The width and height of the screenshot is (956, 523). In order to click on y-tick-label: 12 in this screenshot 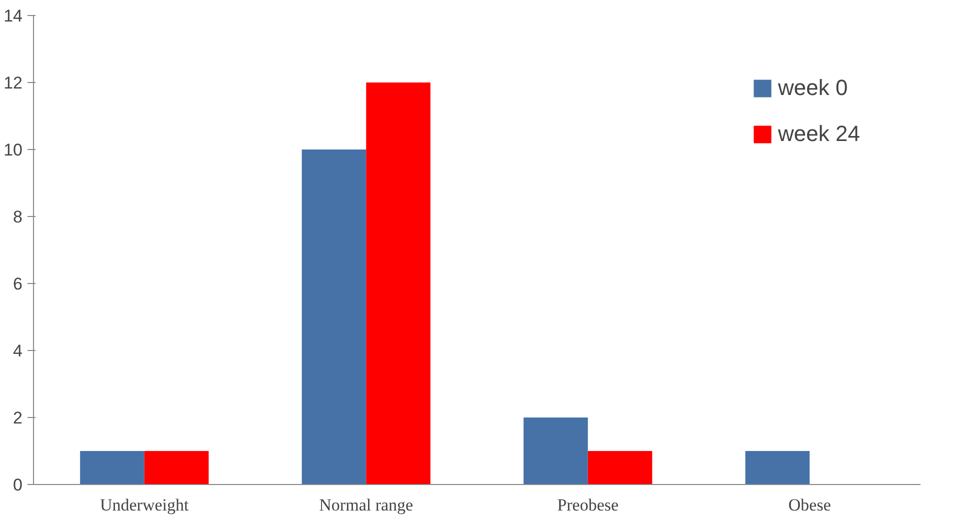, I will do `click(13, 83)`.